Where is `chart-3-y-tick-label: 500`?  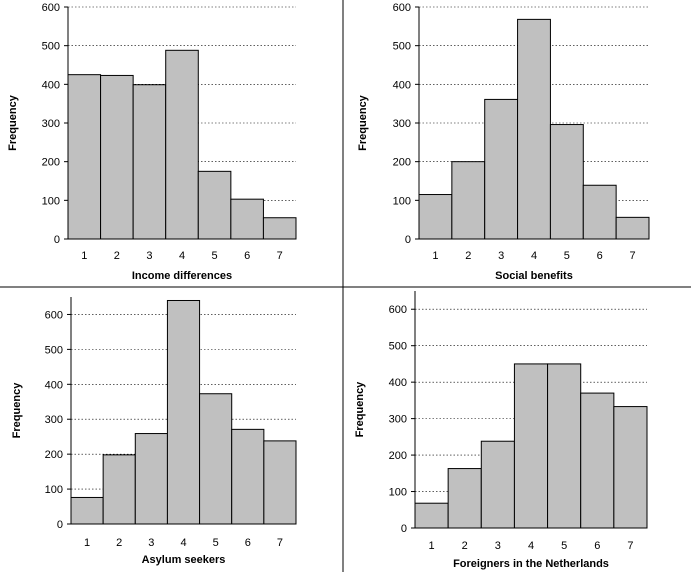
chart-3-y-tick-label: 500 is located at coordinates (398, 347).